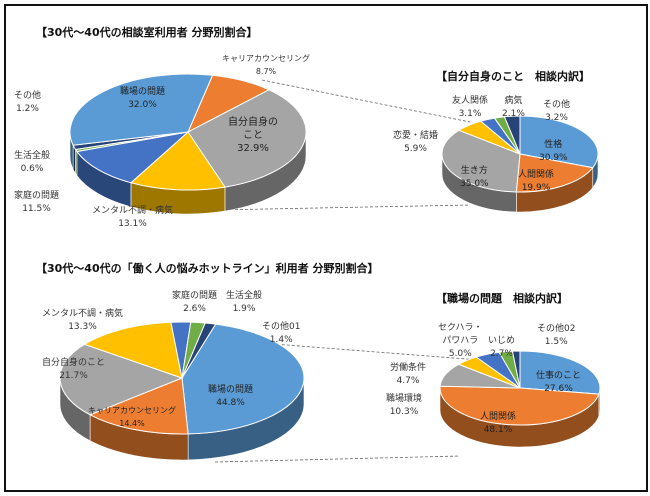 Image resolution: width=650 pixels, height=496 pixels. Describe the element at coordinates (207, 268) in the screenshot. I see `chart3-title: 【30代～40代の「働く人の悩みホットライン」利用者 分野別割合】` at that location.